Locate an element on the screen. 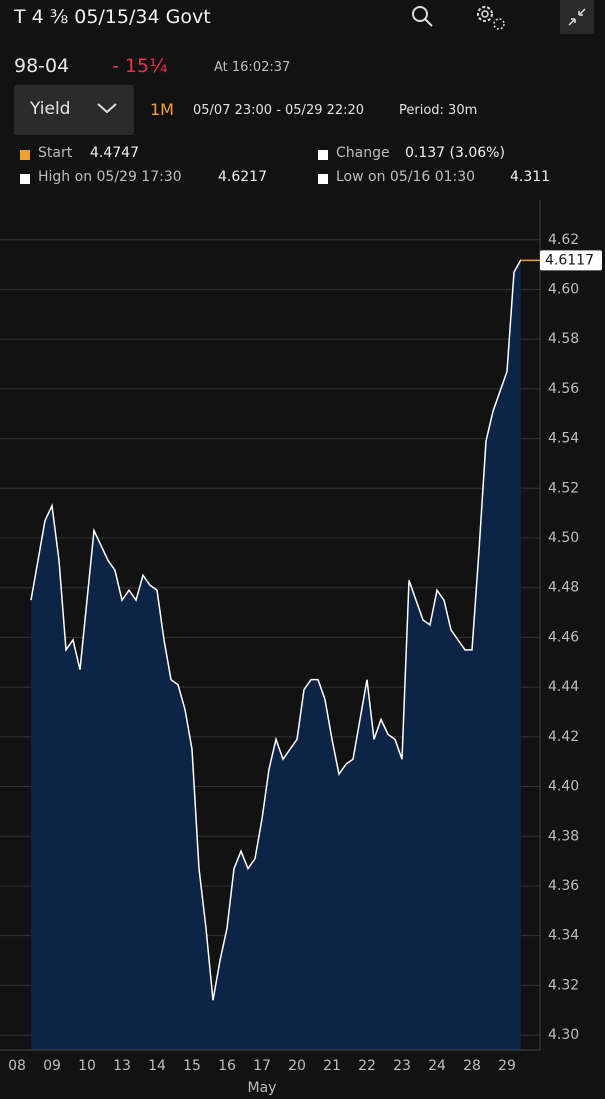 The image size is (605, 1099). last-value-box is located at coordinates (571, 260).